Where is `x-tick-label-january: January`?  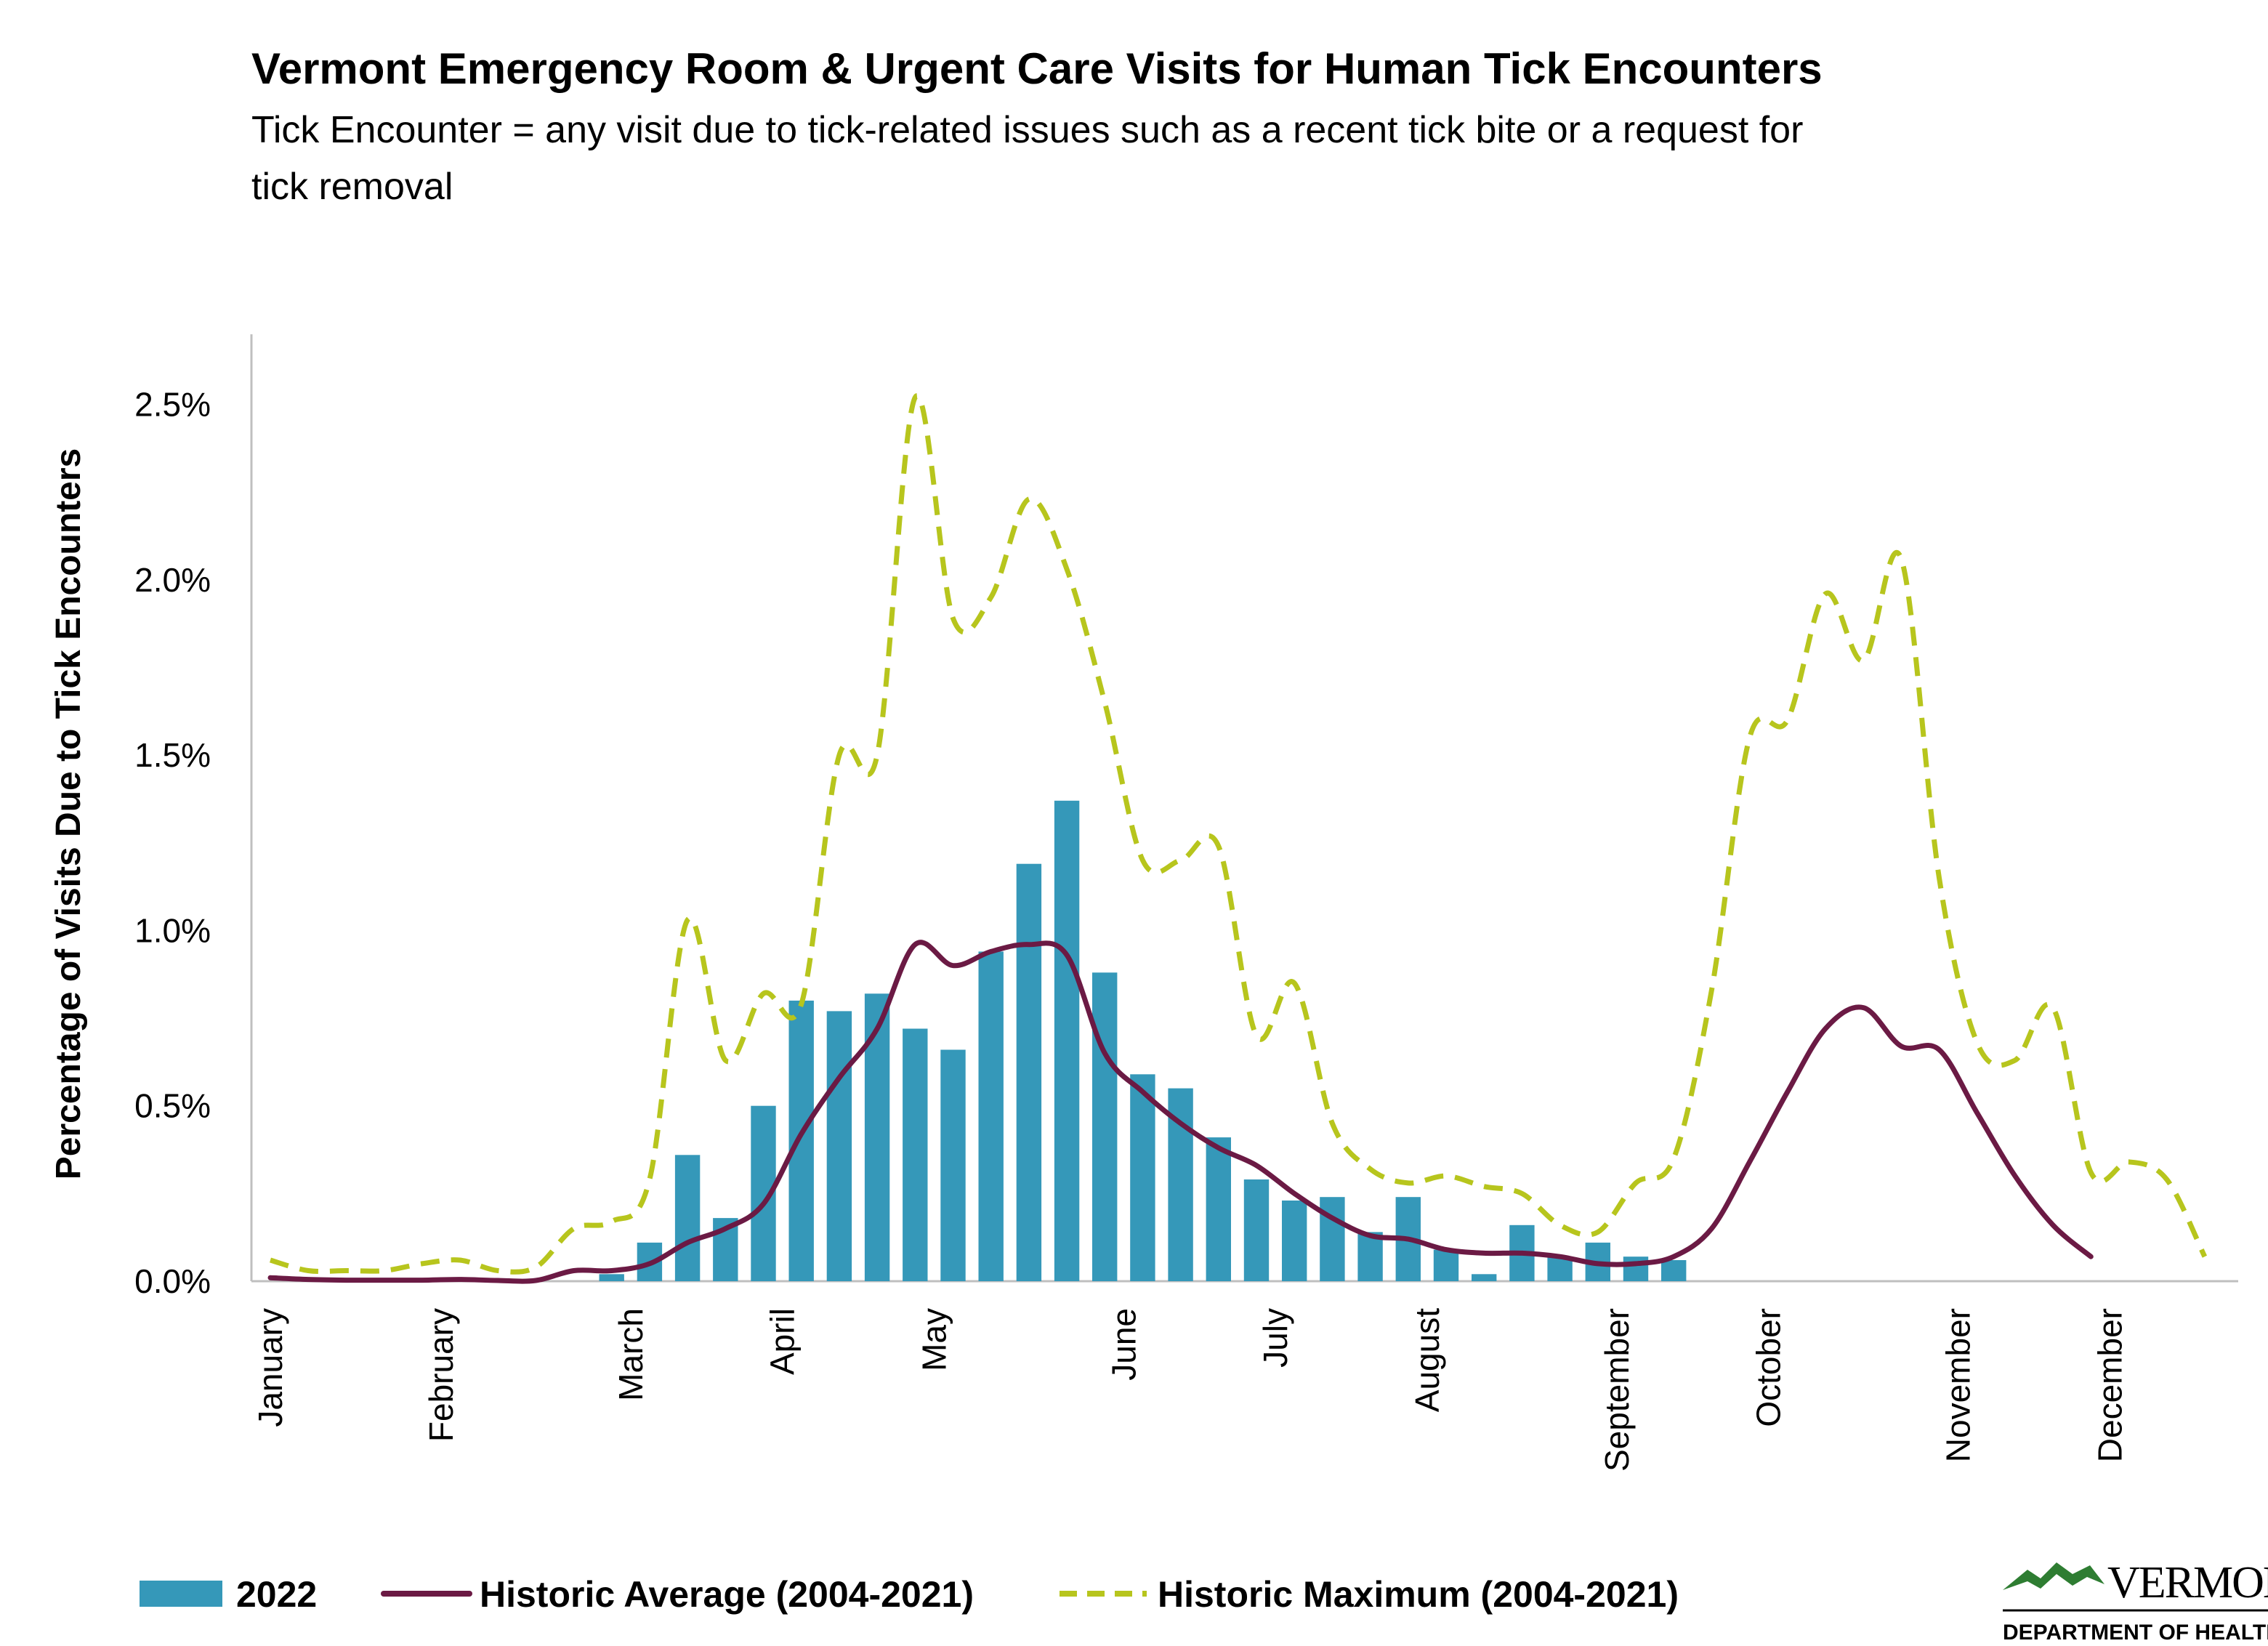 x-tick-label-january: January is located at coordinates (270, 1367).